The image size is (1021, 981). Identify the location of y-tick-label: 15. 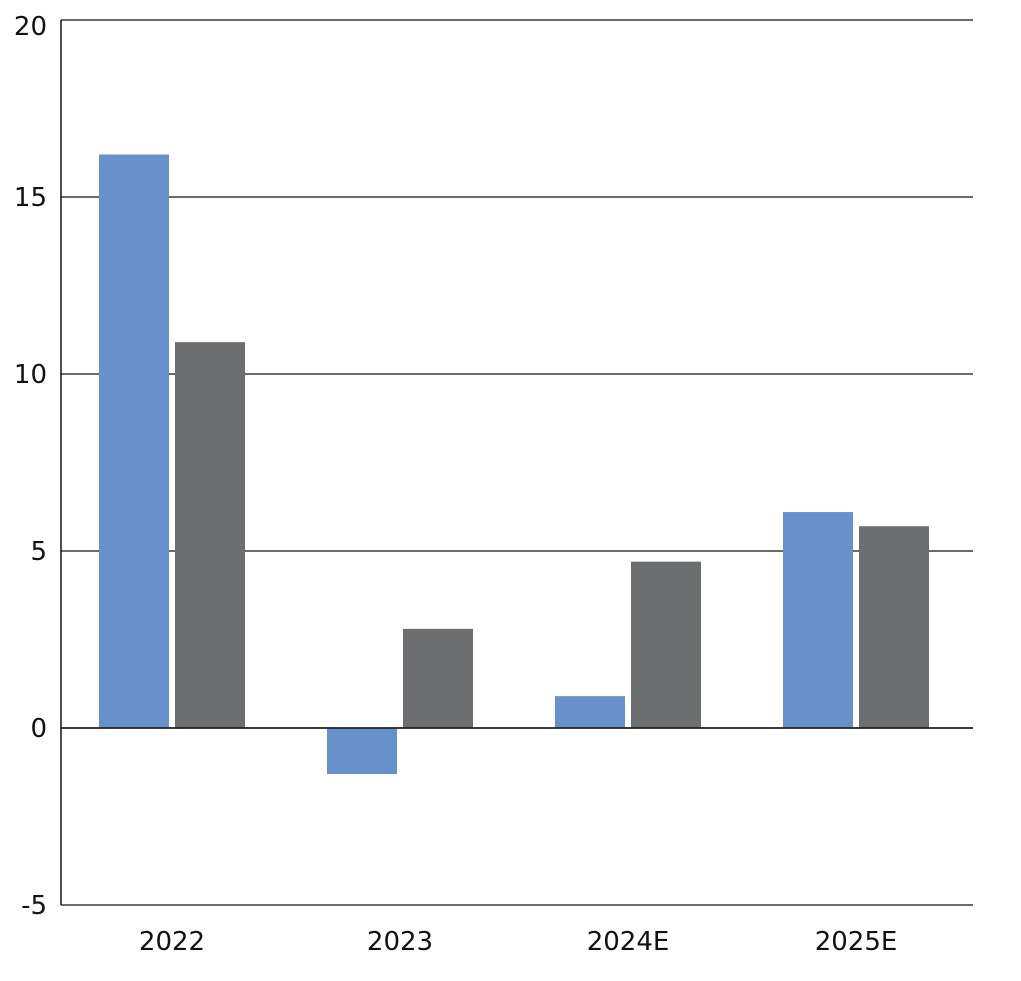
(30, 198).